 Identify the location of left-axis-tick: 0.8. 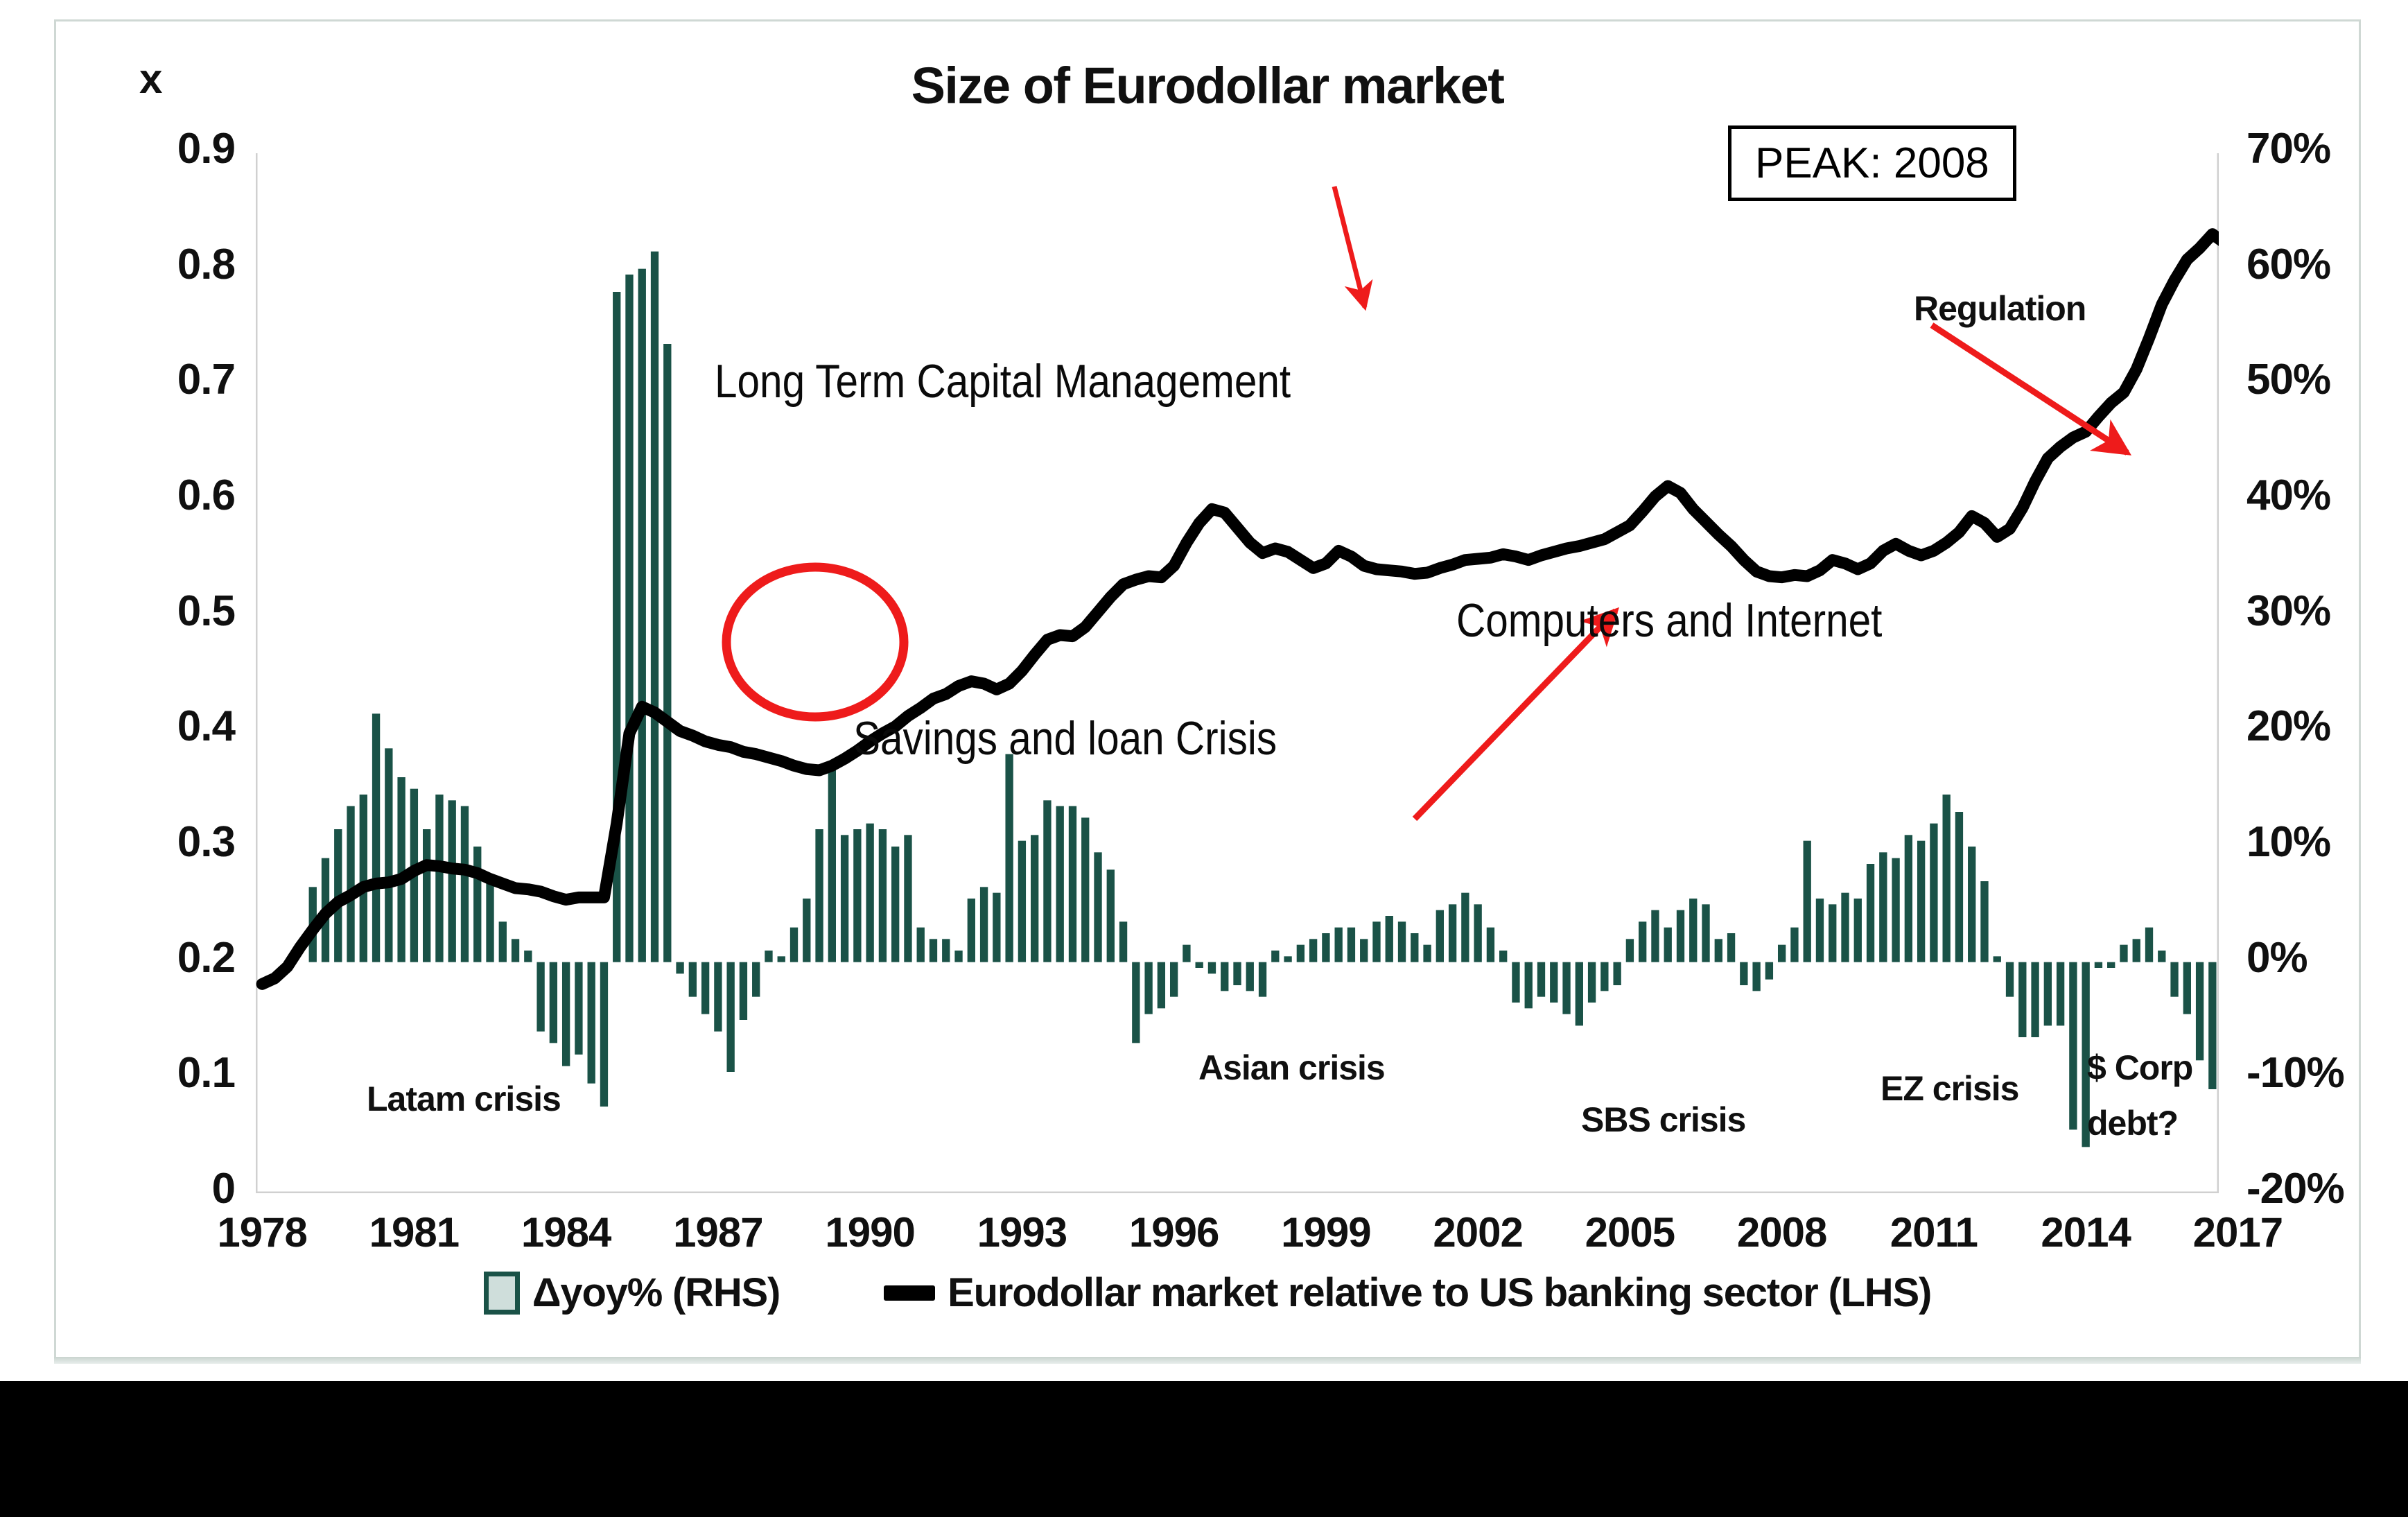
(206, 264).